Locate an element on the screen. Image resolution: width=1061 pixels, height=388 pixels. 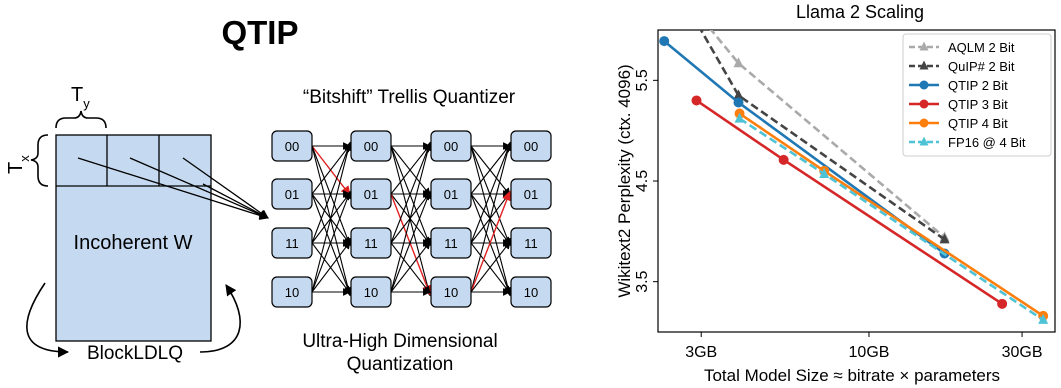
trellis-state-label: 11 is located at coordinates (451, 243).